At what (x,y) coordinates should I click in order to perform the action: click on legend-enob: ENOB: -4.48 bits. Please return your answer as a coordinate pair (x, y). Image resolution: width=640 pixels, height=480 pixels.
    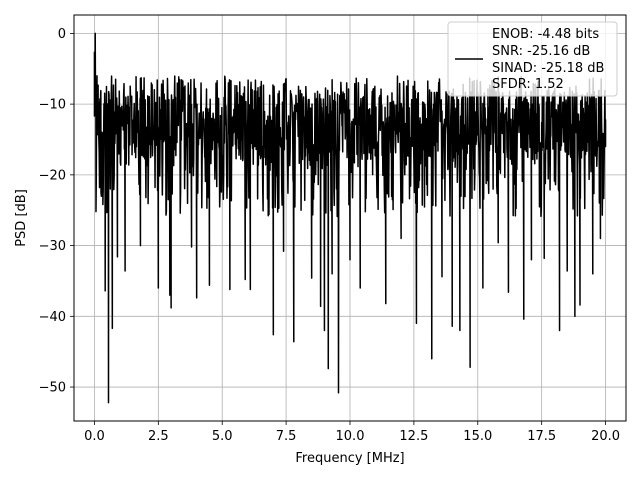
    Looking at the image, I should click on (545, 34).